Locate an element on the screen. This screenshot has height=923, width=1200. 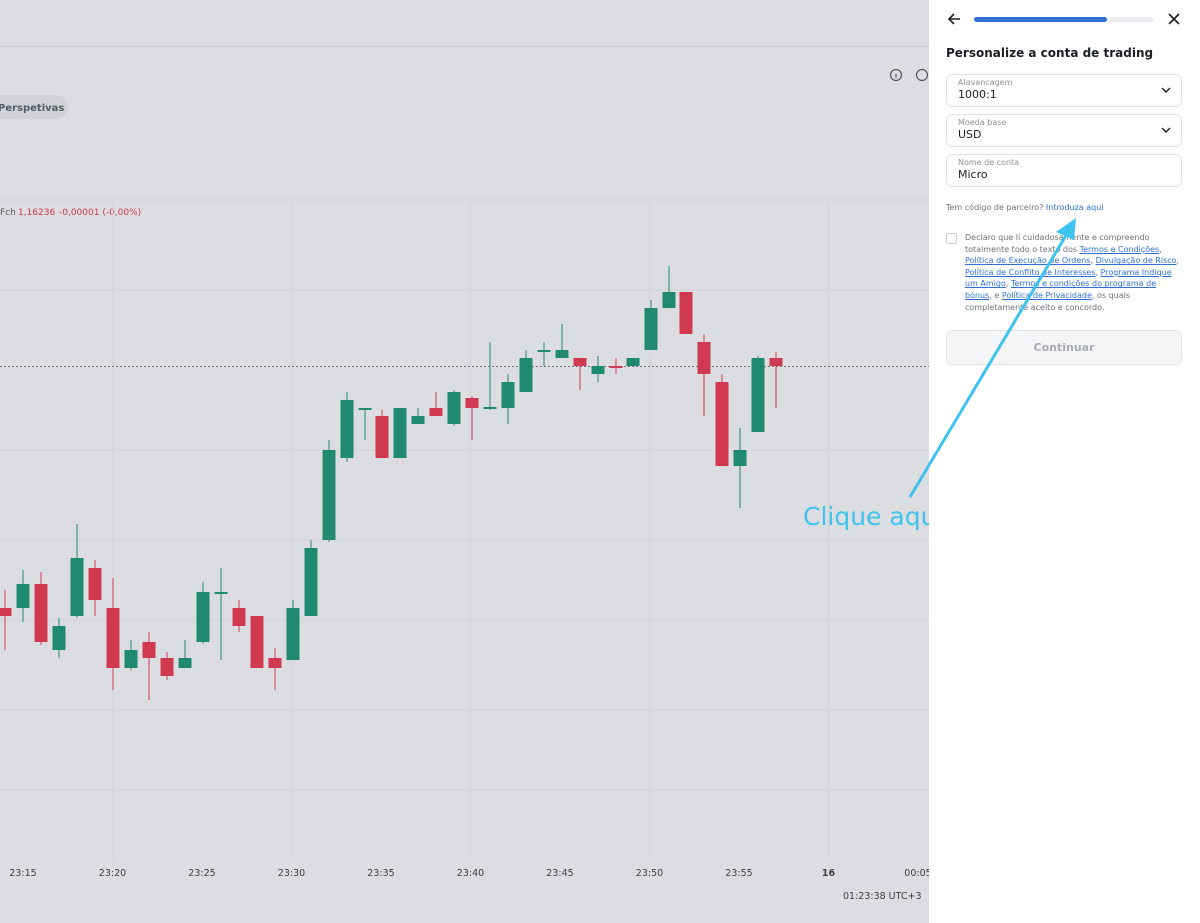
time-label: 23:55 is located at coordinates (738, 873).